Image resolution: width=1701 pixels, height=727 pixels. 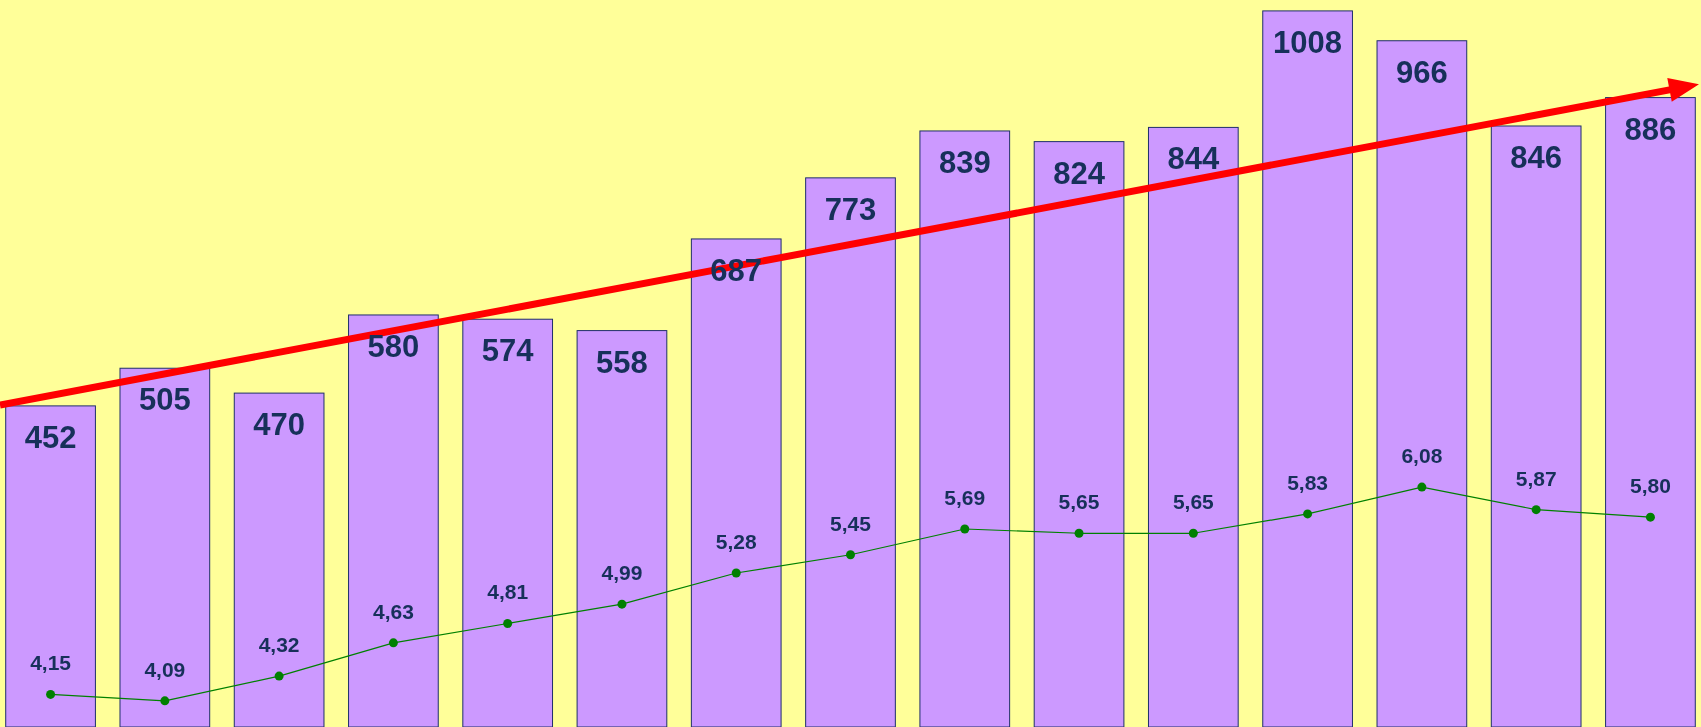 I want to click on data-label: 4,09, so click(x=165, y=669).